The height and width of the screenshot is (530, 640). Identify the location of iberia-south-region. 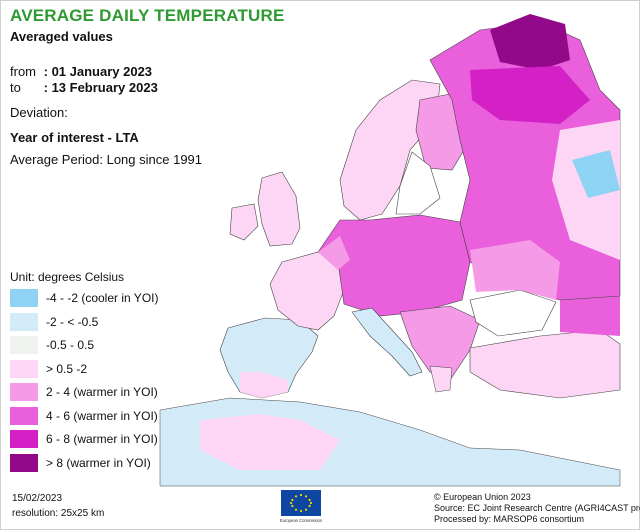
(264, 385).